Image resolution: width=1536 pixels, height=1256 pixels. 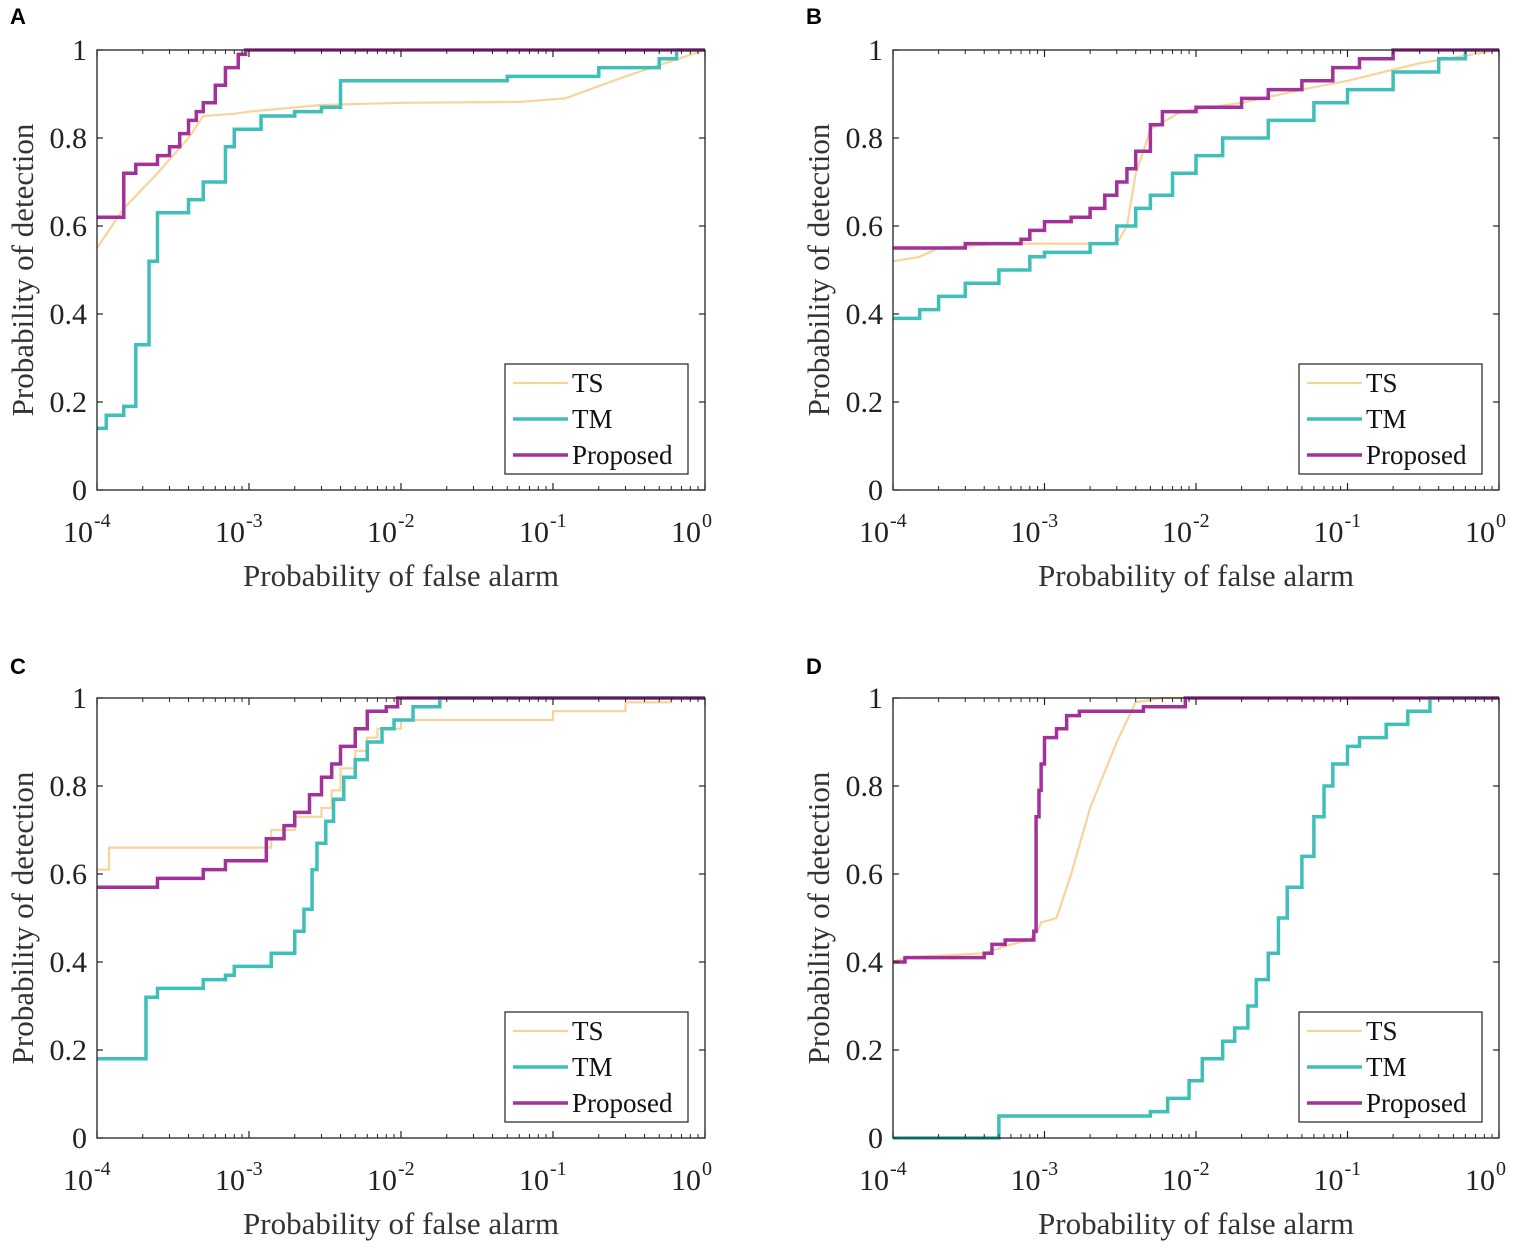 I want to click on panel-letter: A, so click(x=18, y=16).